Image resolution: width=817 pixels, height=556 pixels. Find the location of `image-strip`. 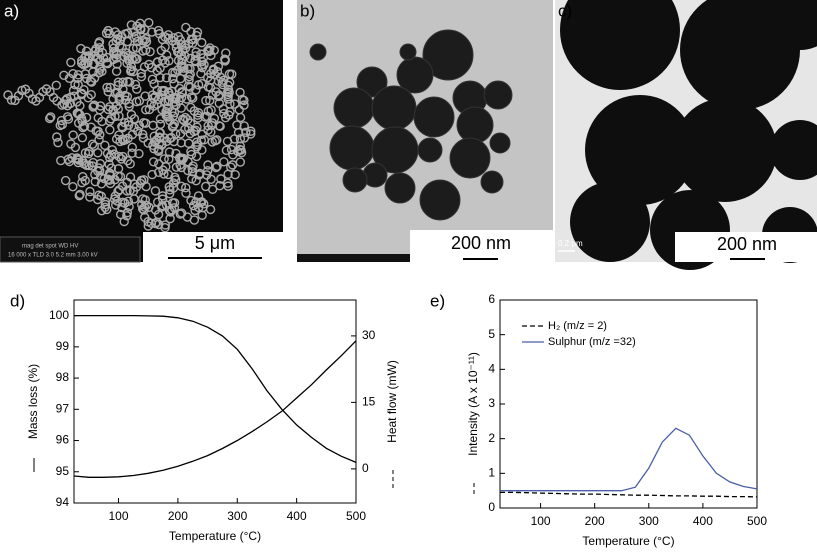

image-strip is located at coordinates (357, 258).